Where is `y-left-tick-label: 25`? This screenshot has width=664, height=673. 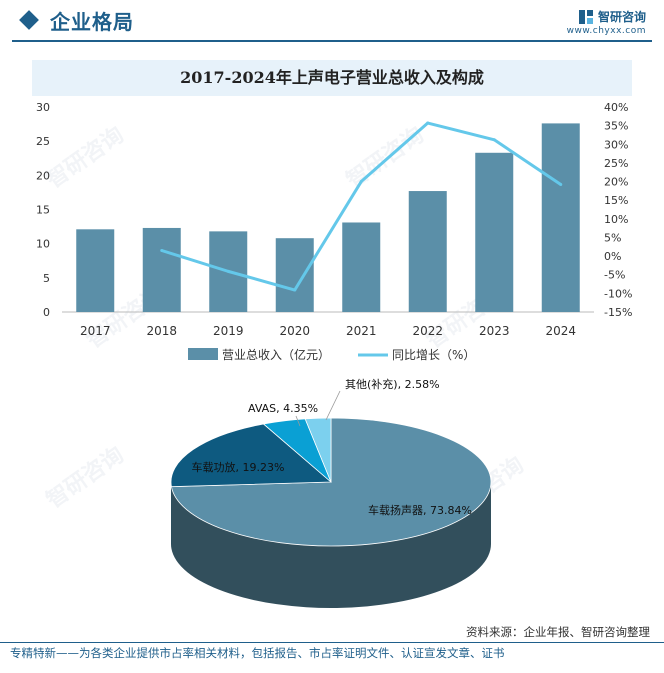
y-left-tick-label: 25 is located at coordinates (43, 141).